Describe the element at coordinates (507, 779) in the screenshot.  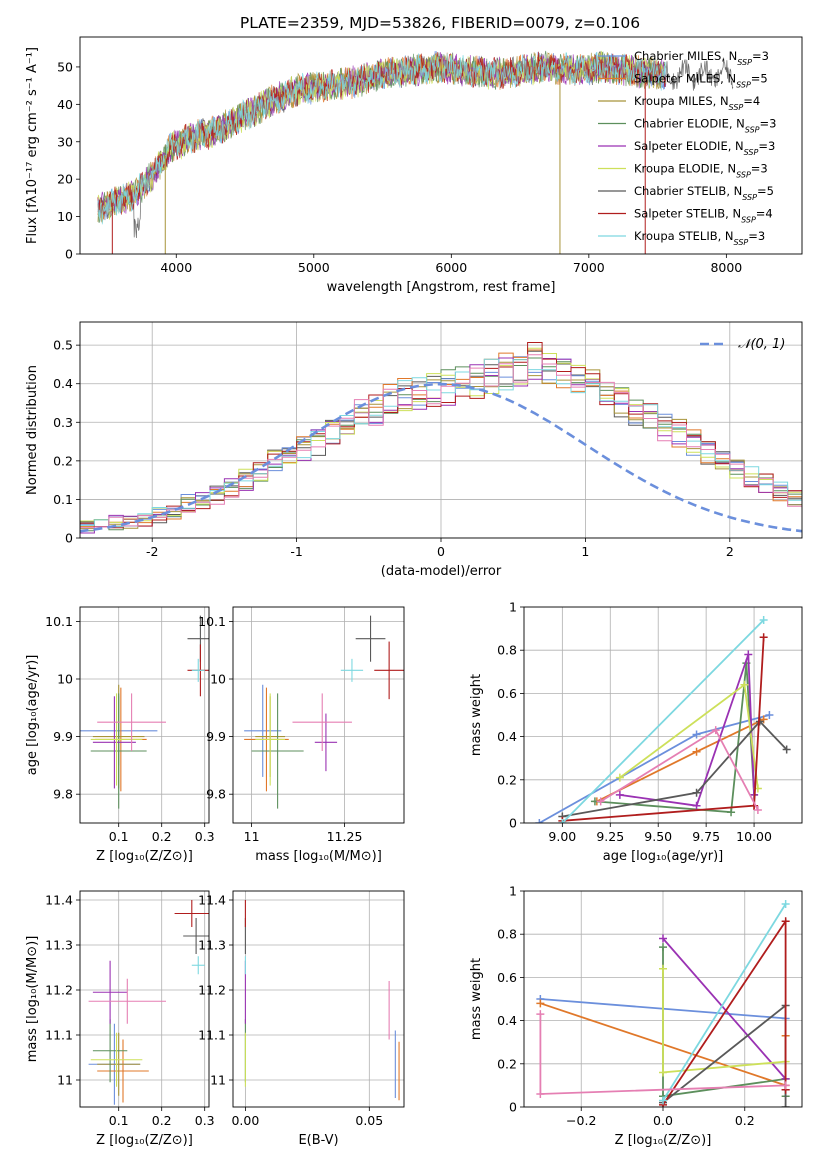
I see `y-tick-label: 0.2` at that location.